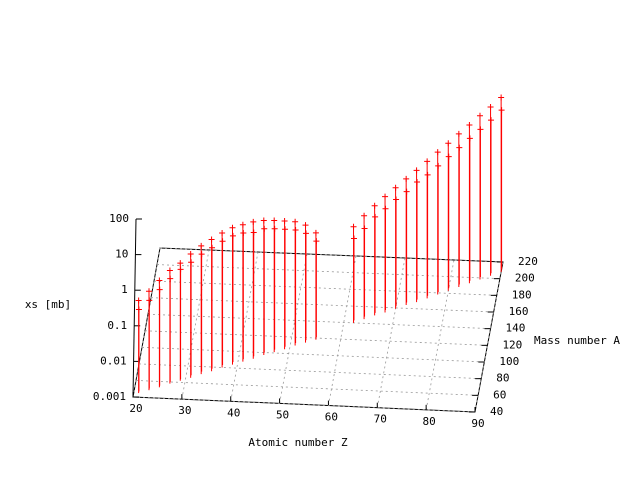 This screenshot has width=640, height=480. I want to click on y-tick-label: 60, so click(499, 394).